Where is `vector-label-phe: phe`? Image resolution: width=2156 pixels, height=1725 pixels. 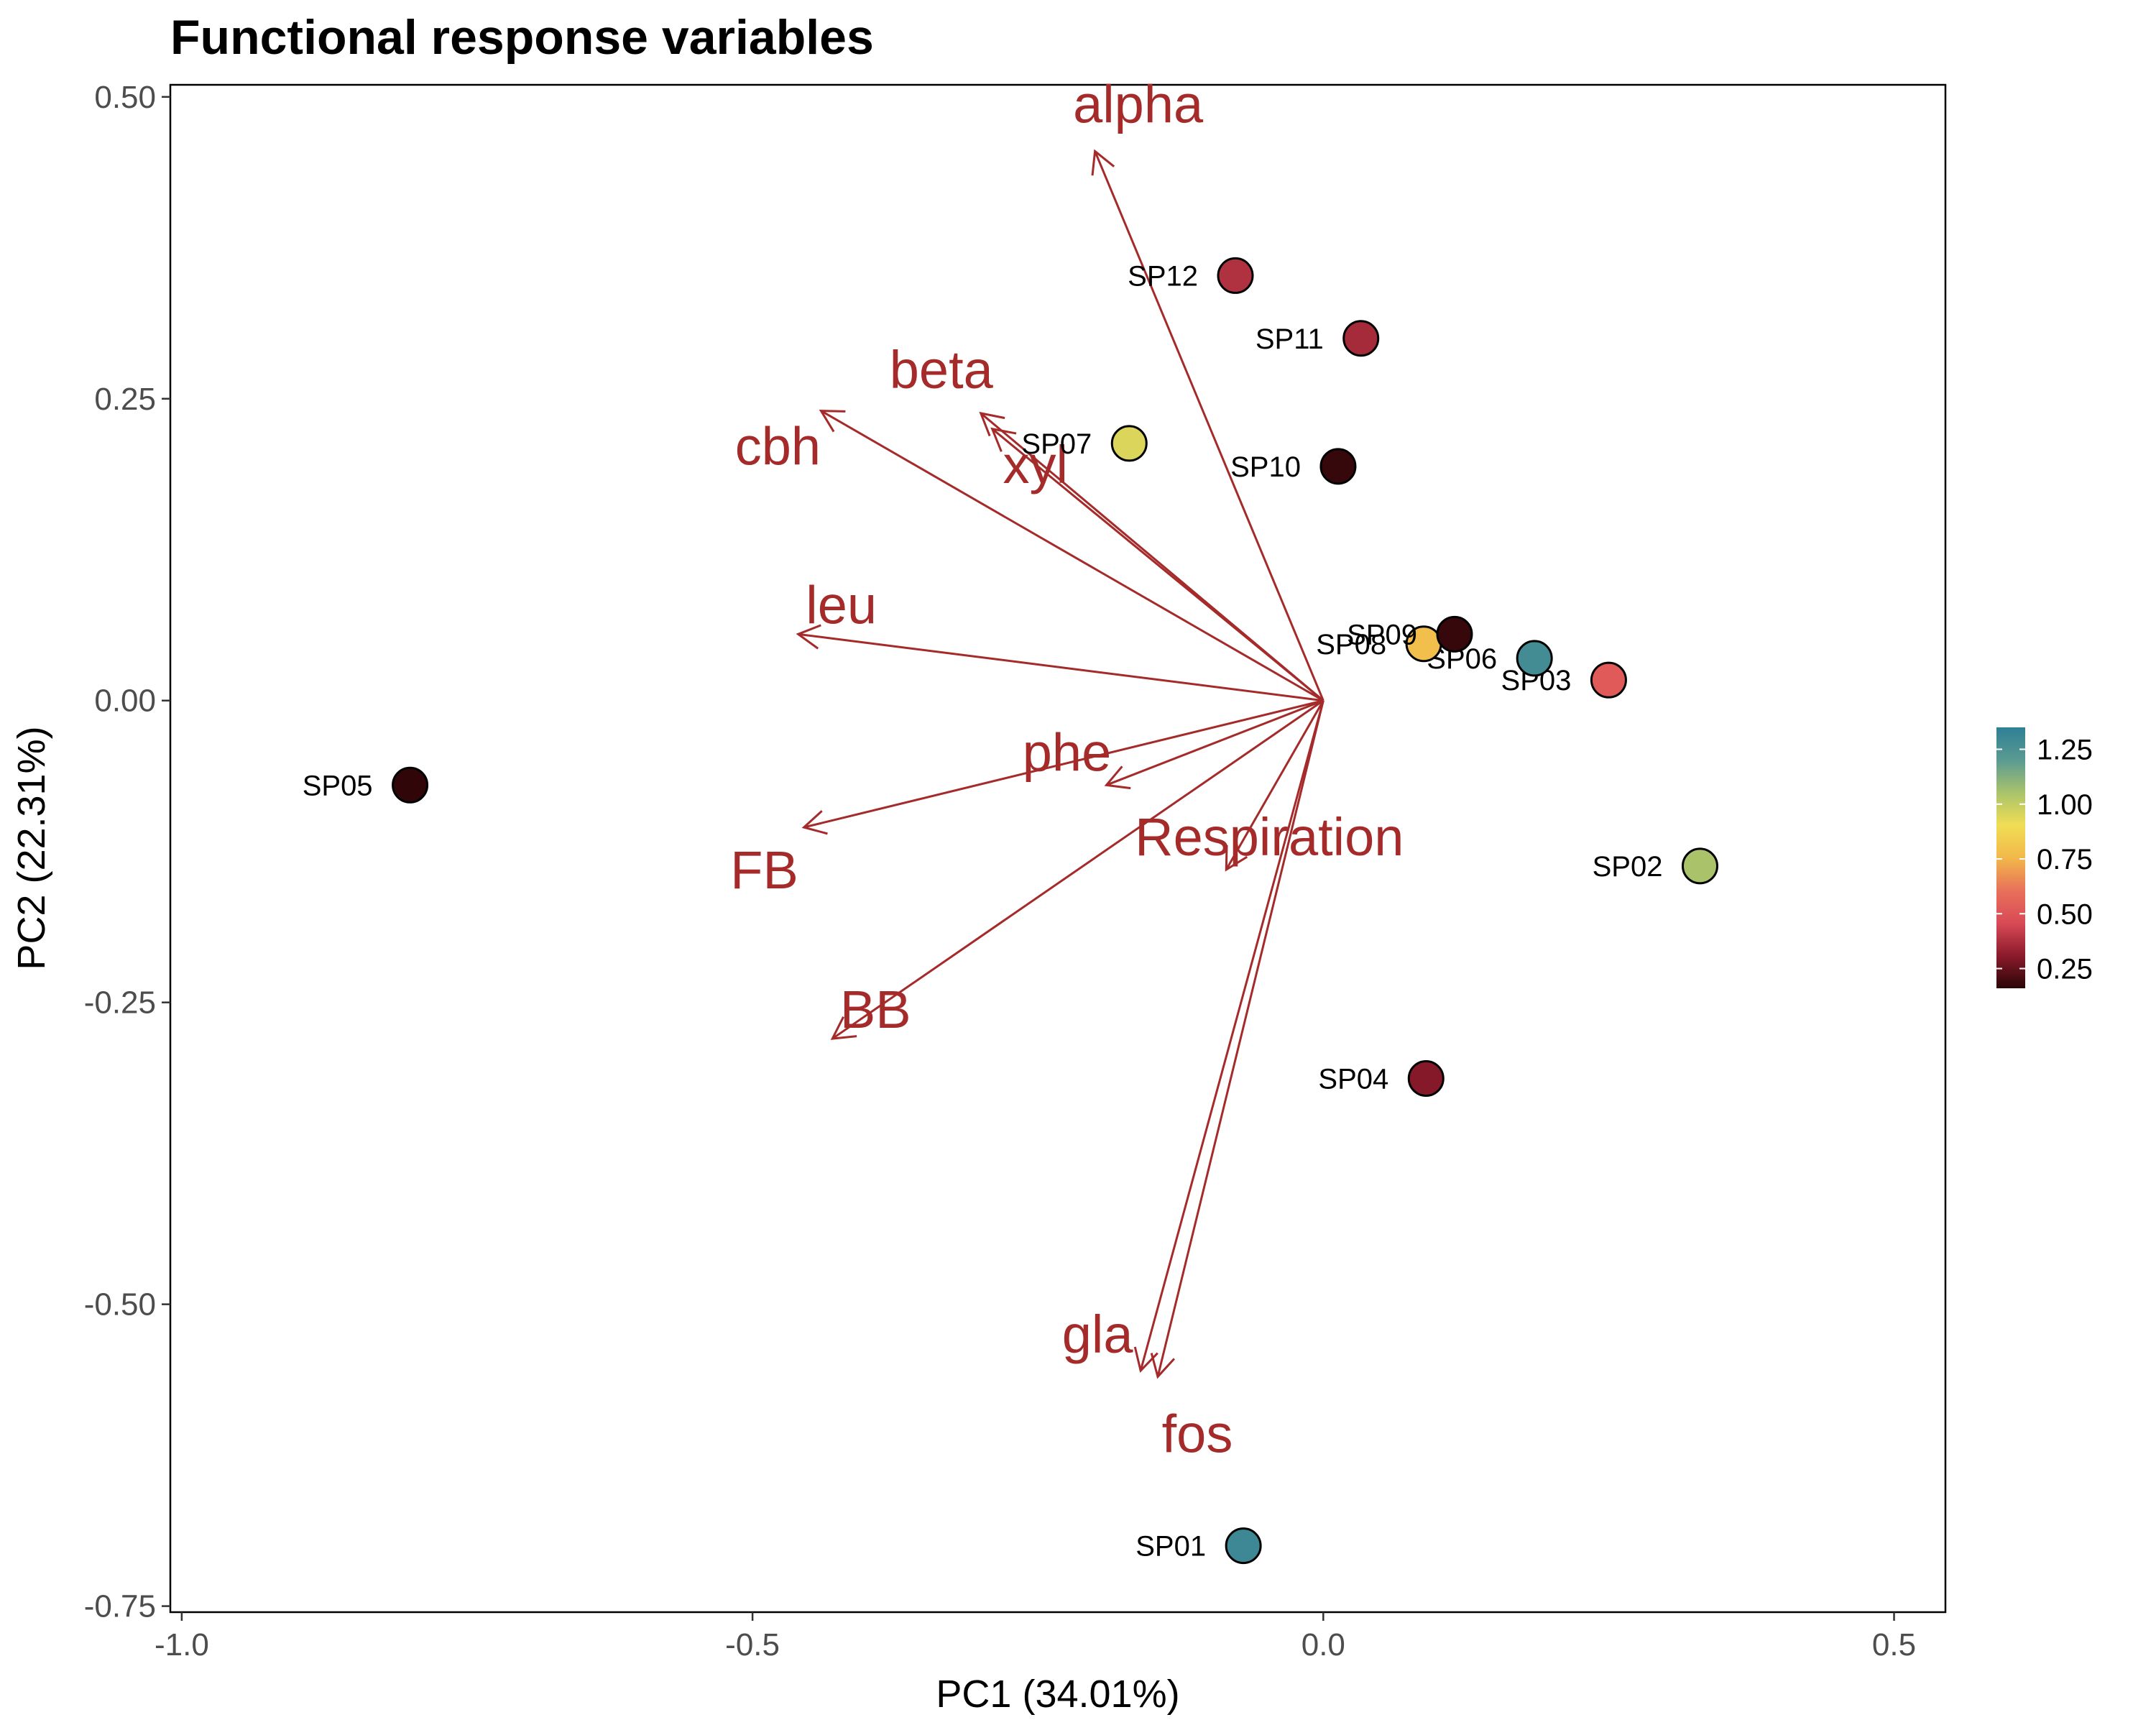 vector-label-phe: phe is located at coordinates (1067, 752).